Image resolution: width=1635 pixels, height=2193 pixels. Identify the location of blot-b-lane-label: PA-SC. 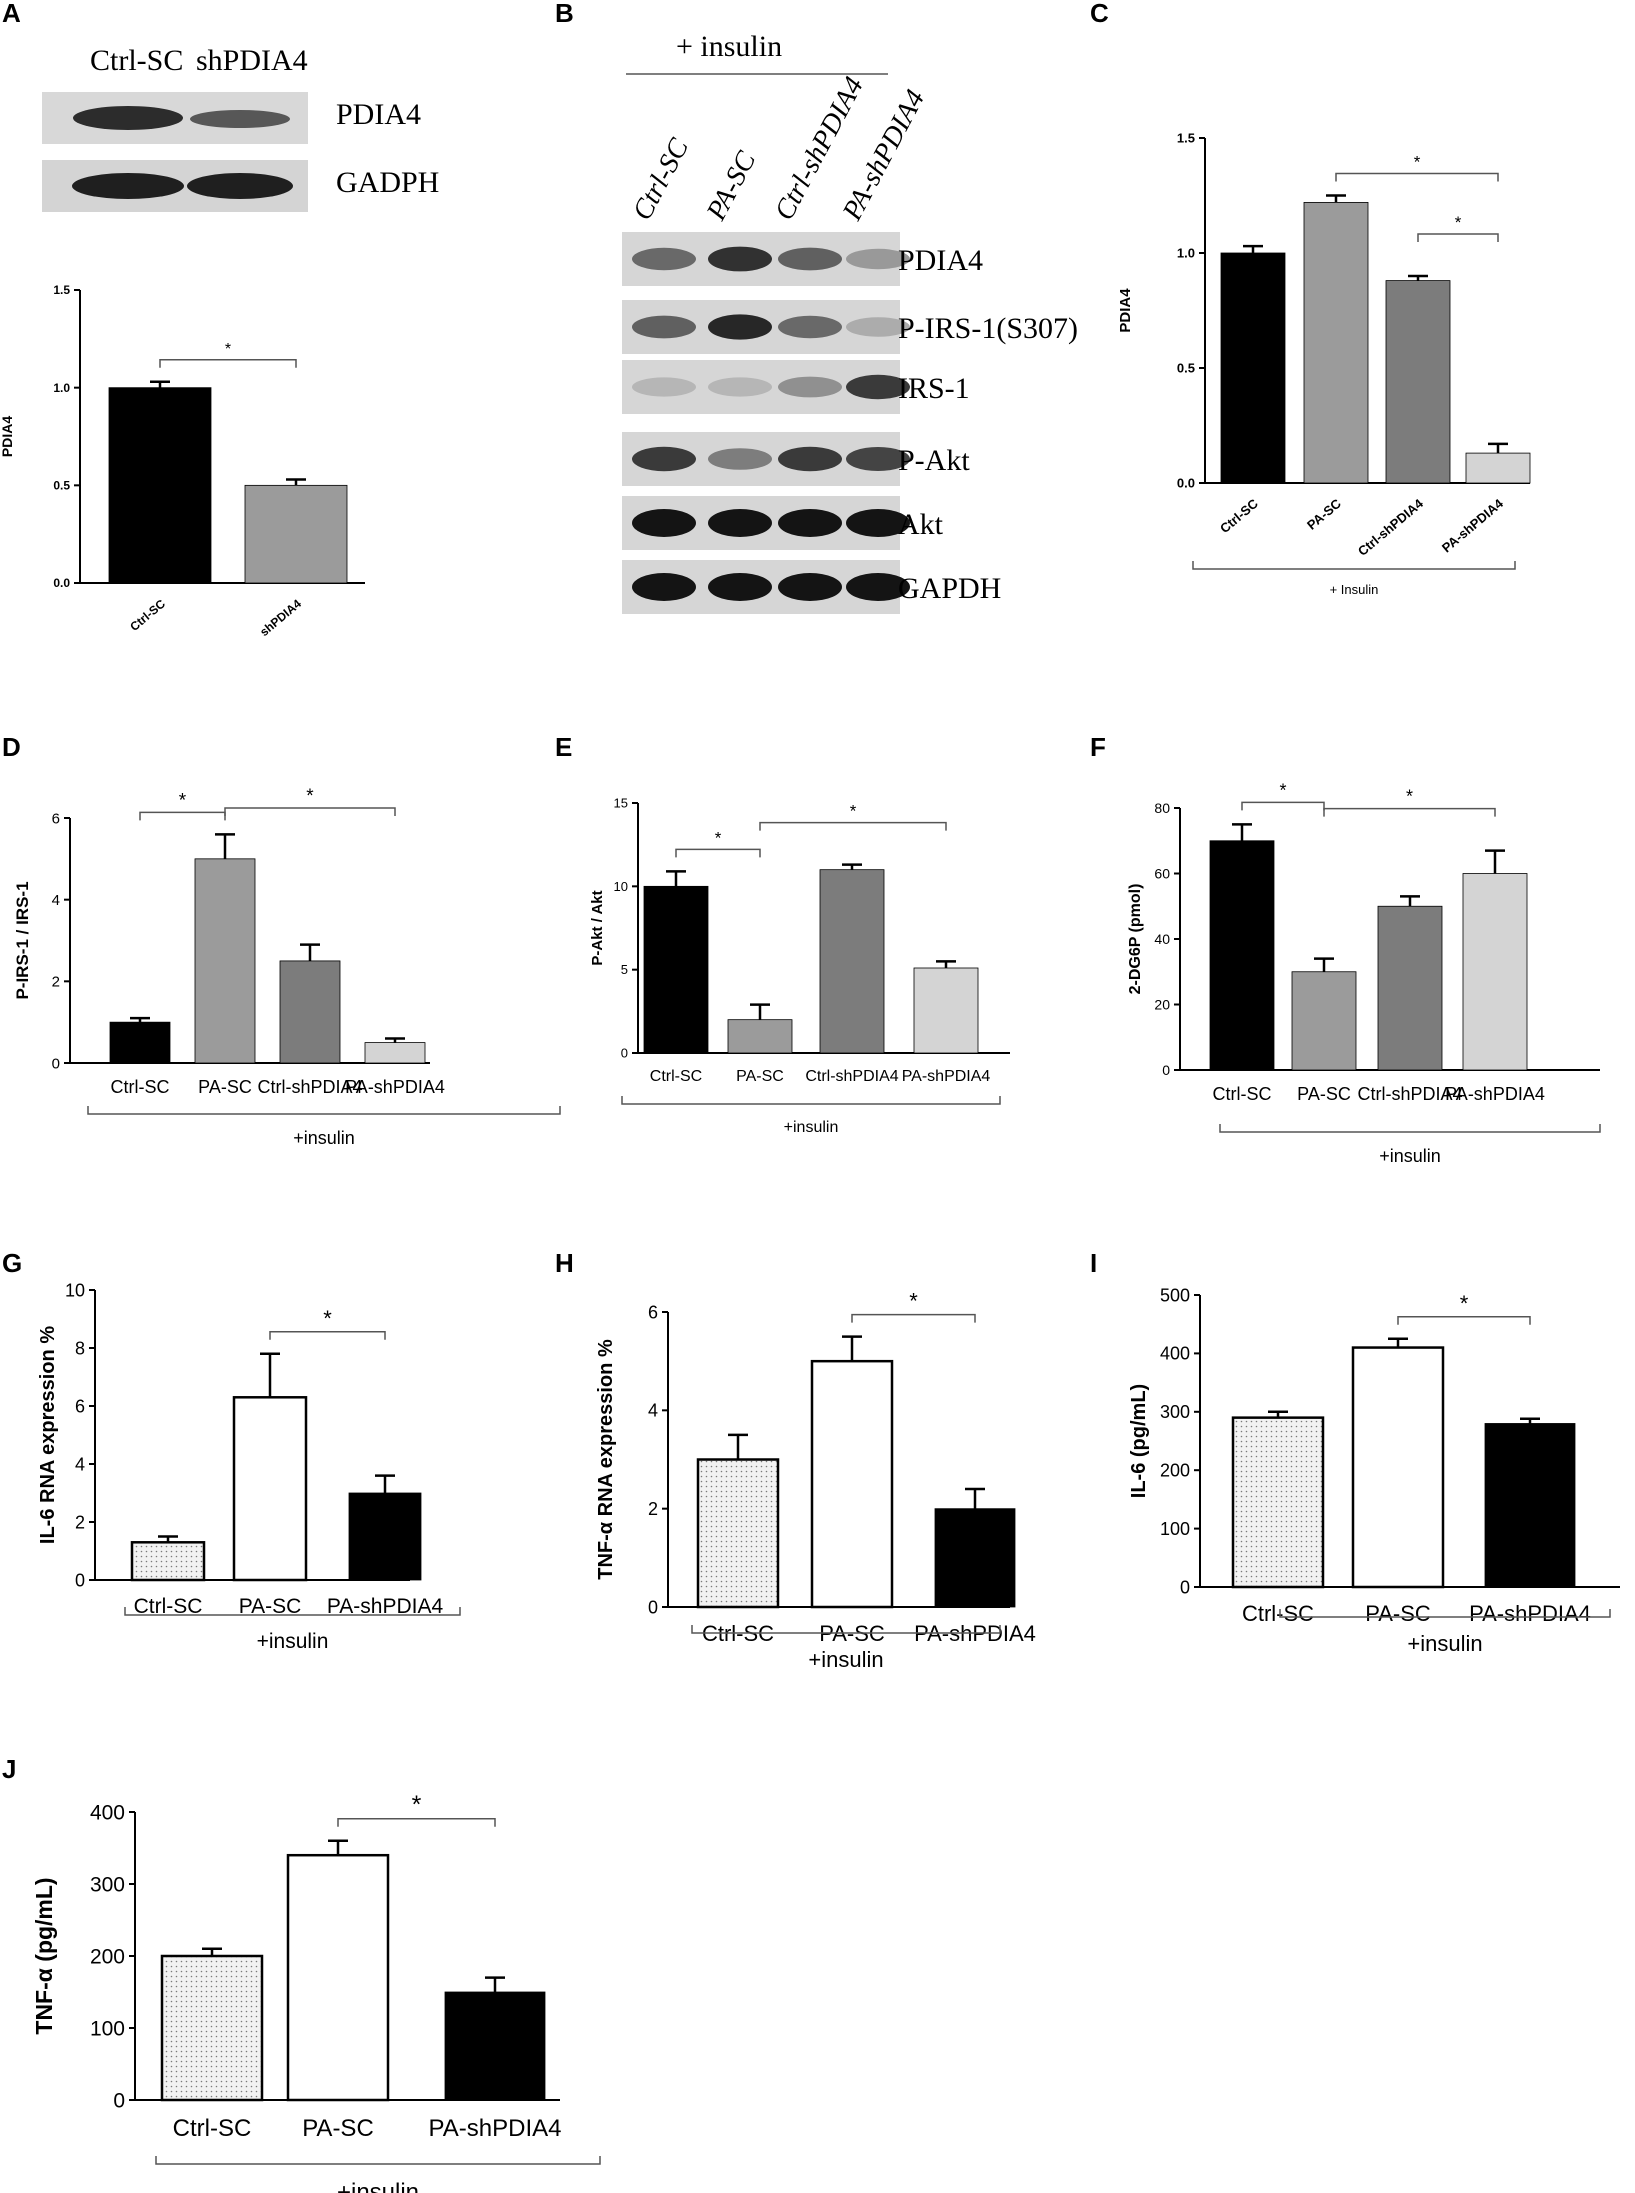
(731, 186).